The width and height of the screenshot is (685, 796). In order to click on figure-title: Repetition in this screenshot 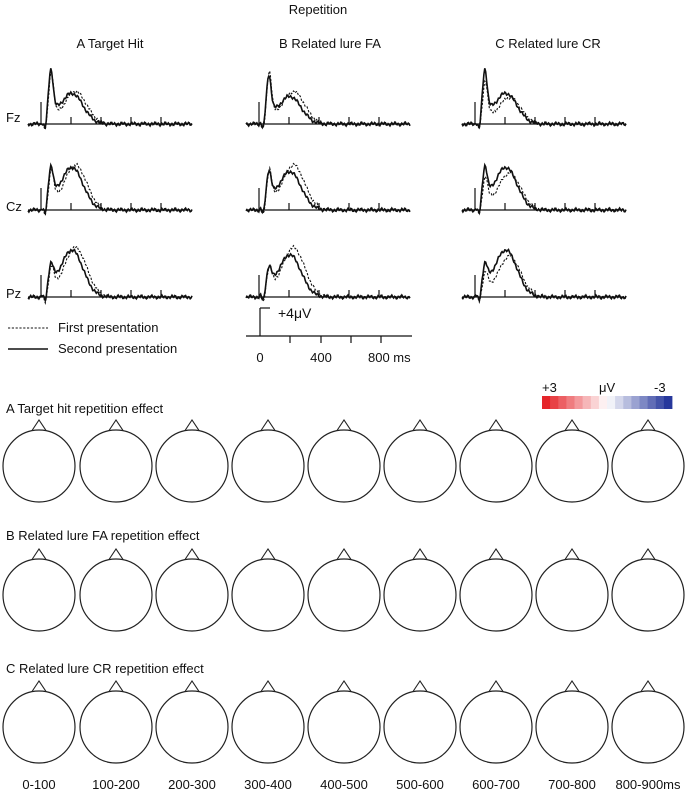, I will do `click(318, 9)`.